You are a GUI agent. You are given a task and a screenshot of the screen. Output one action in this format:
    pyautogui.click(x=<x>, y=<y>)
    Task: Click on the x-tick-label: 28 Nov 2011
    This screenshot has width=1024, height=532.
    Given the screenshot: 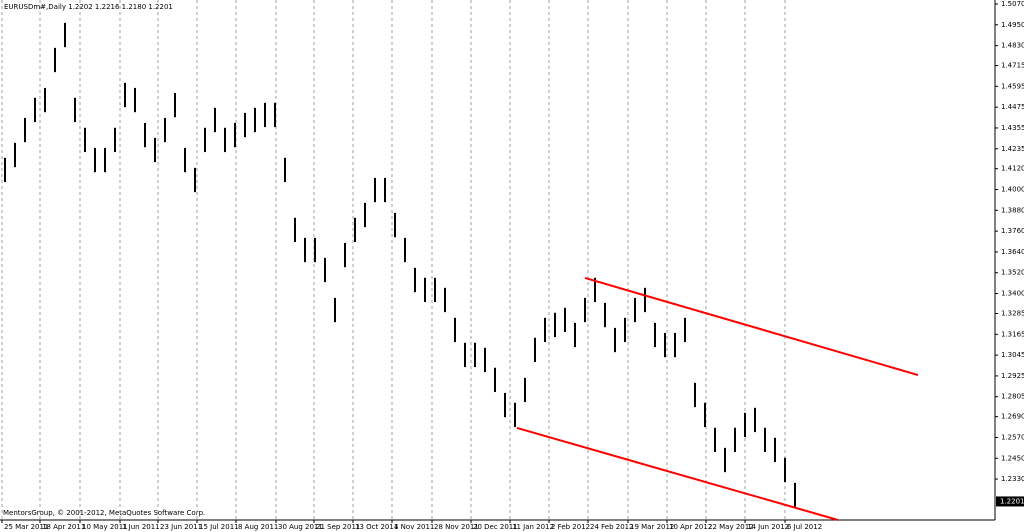 What is the action you would take?
    pyautogui.click(x=456, y=527)
    